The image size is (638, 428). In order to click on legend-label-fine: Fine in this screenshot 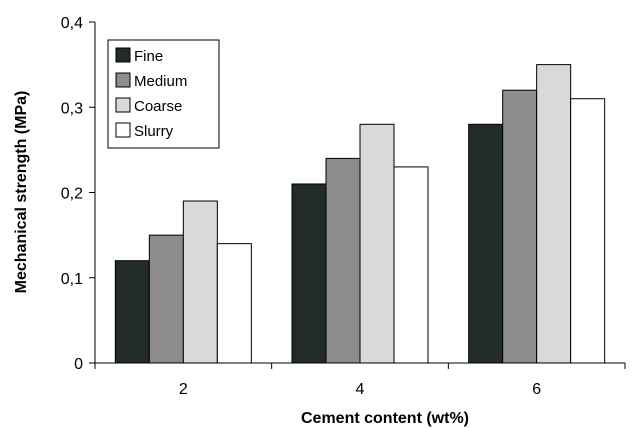, I will do `click(148, 56)`.